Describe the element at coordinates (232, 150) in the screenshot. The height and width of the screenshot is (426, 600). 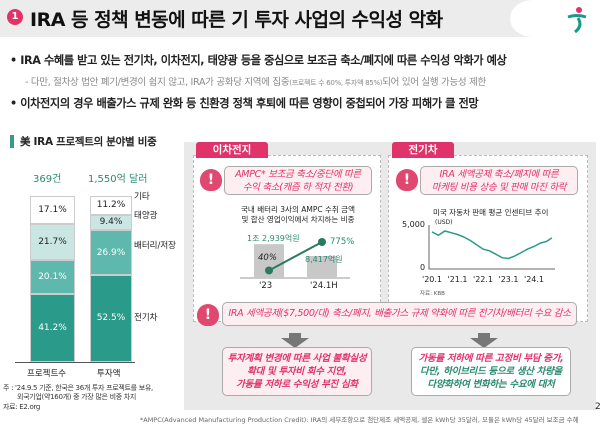
I see `tab-battery: 이차전지` at that location.